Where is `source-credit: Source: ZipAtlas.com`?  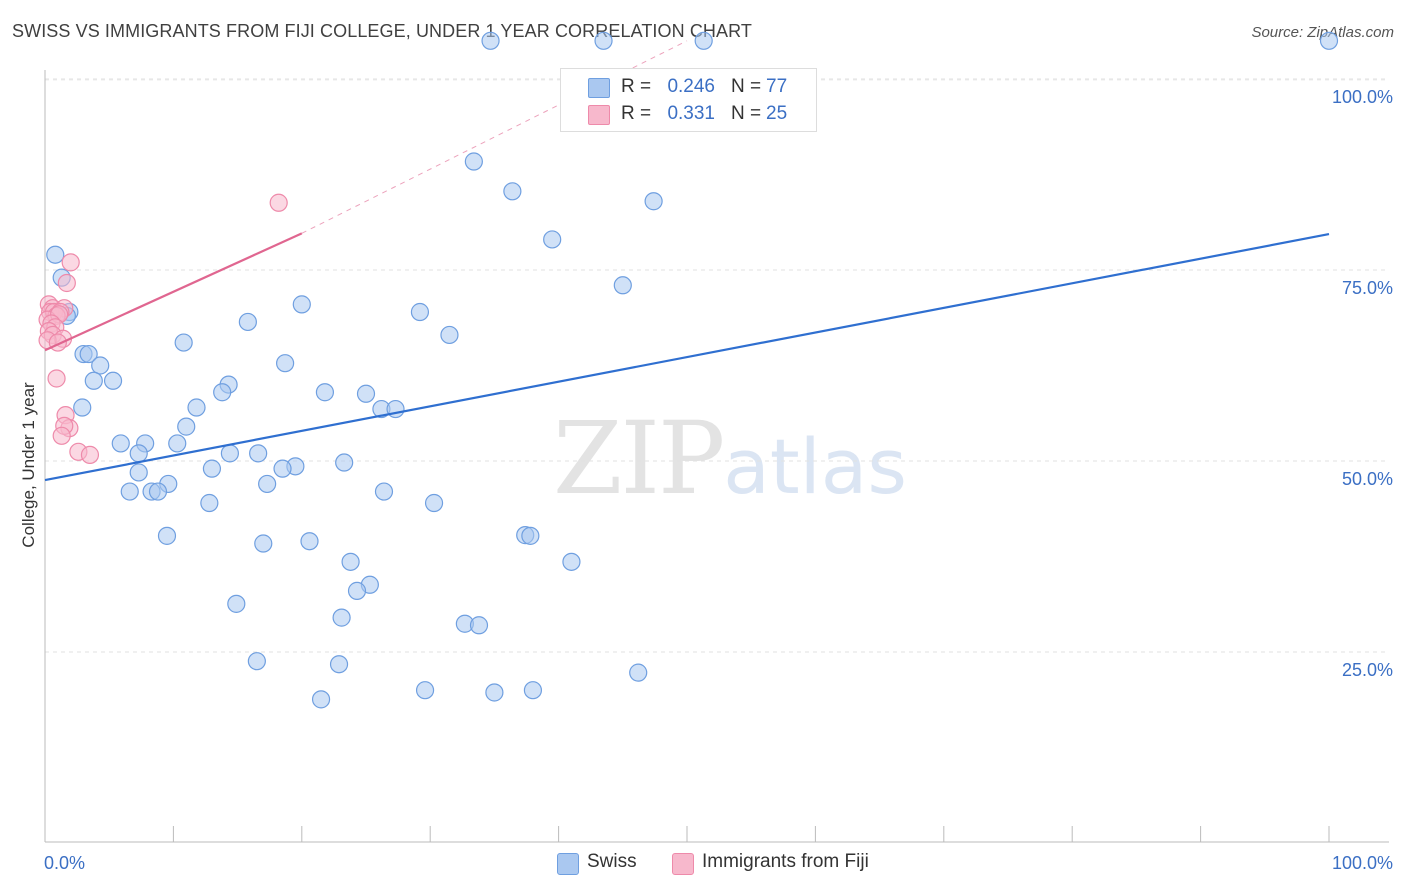 source-credit: Source: ZipAtlas.com is located at coordinates (1322, 32).